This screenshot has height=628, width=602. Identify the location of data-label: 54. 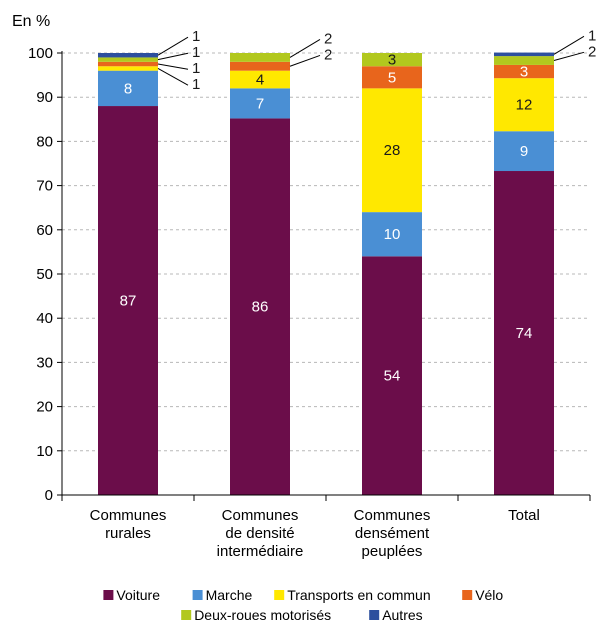
(392, 376).